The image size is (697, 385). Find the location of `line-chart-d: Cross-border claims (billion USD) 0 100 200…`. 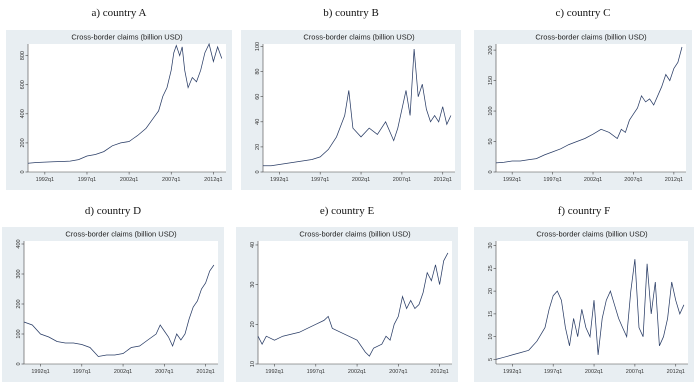

line-chart-d: Cross-border claims (billion USD) 0 100 200… is located at coordinates (113, 304).